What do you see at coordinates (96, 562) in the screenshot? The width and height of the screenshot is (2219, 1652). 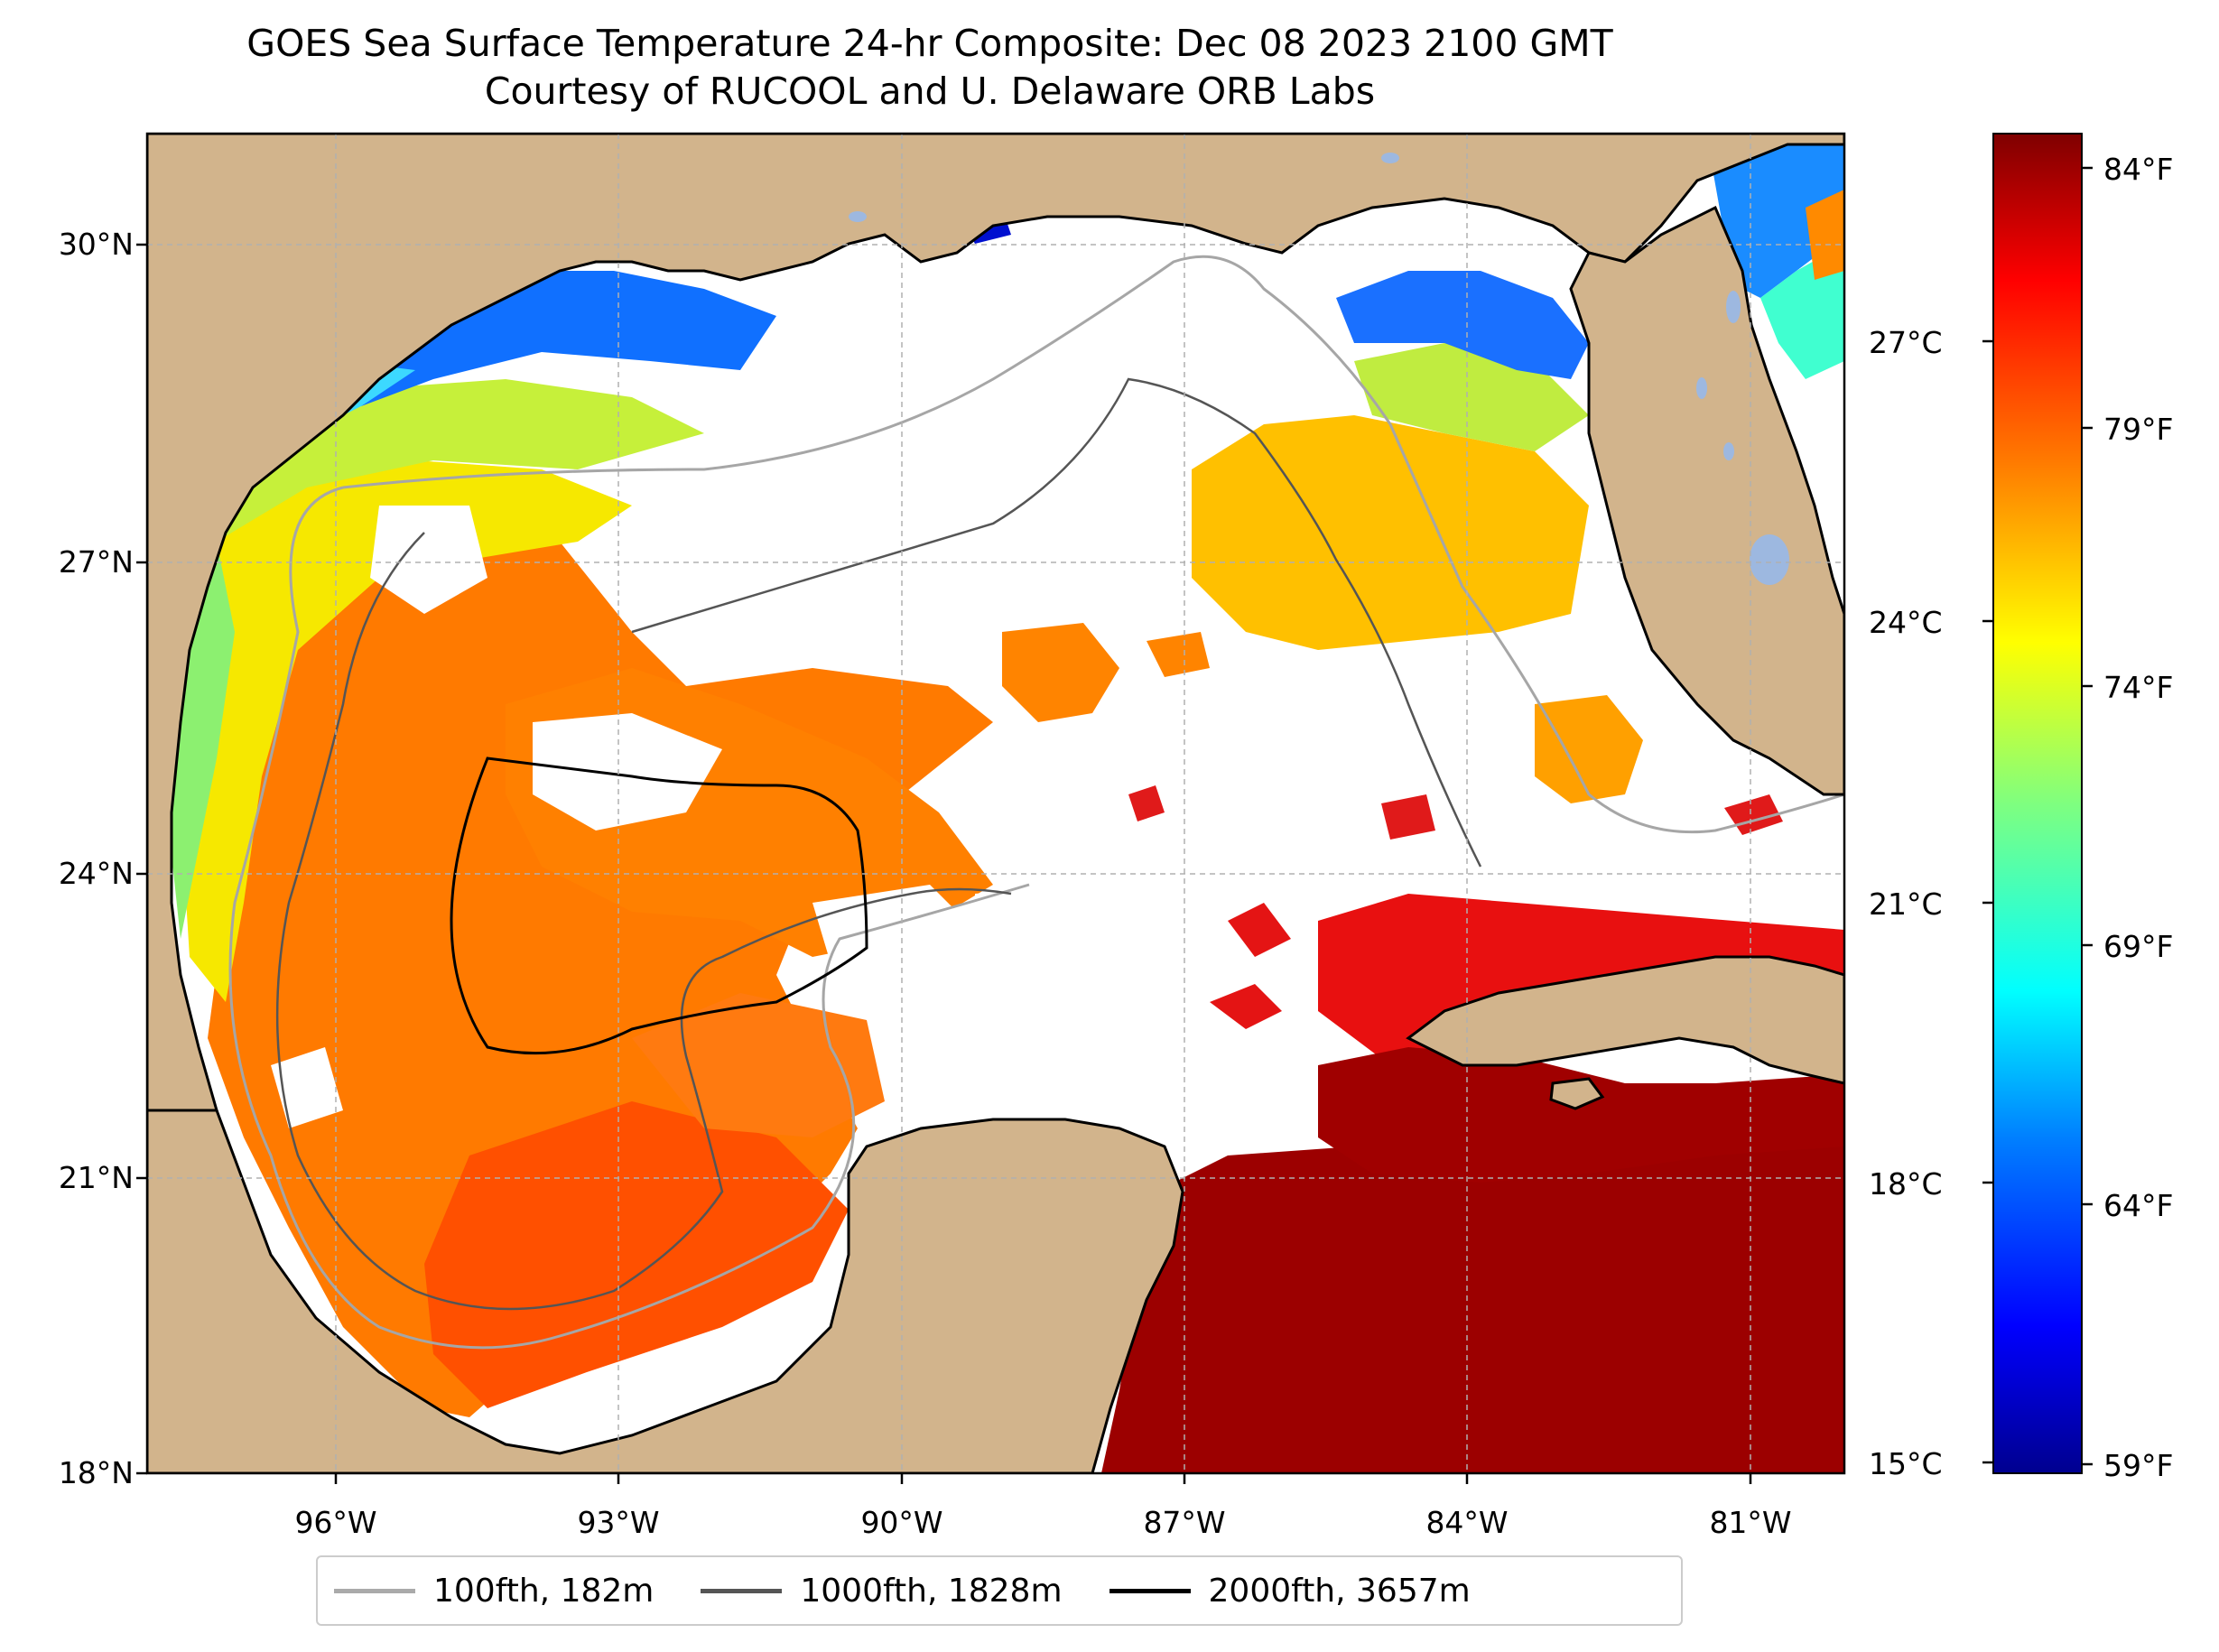 I see `lat-label-27n: 27°N` at bounding box center [96, 562].